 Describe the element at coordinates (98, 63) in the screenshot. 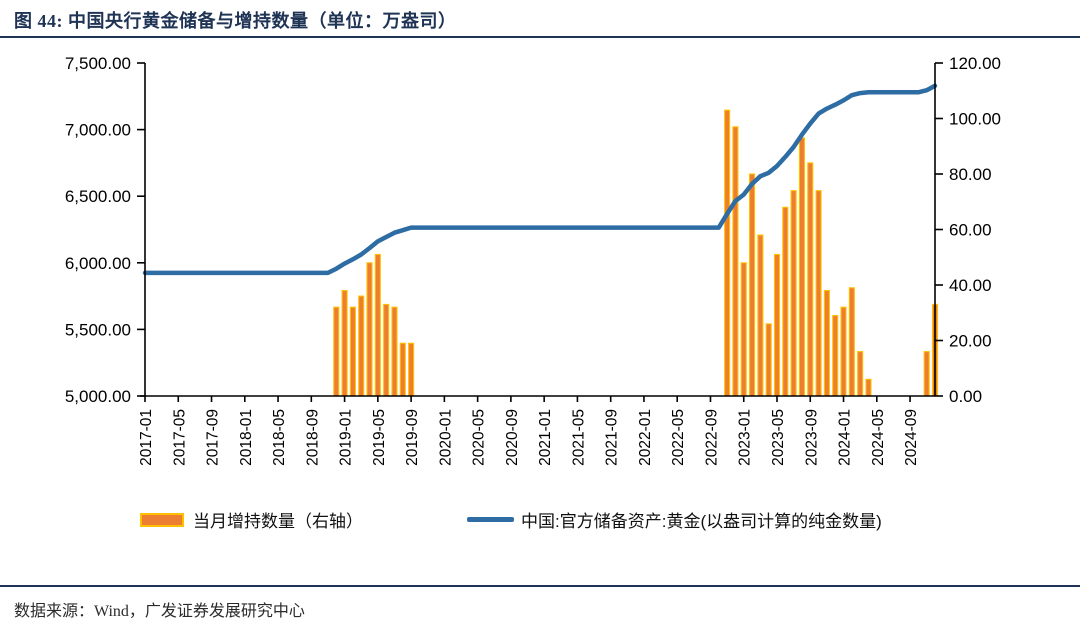

I see `left-axis-label: 7,500.00` at that location.